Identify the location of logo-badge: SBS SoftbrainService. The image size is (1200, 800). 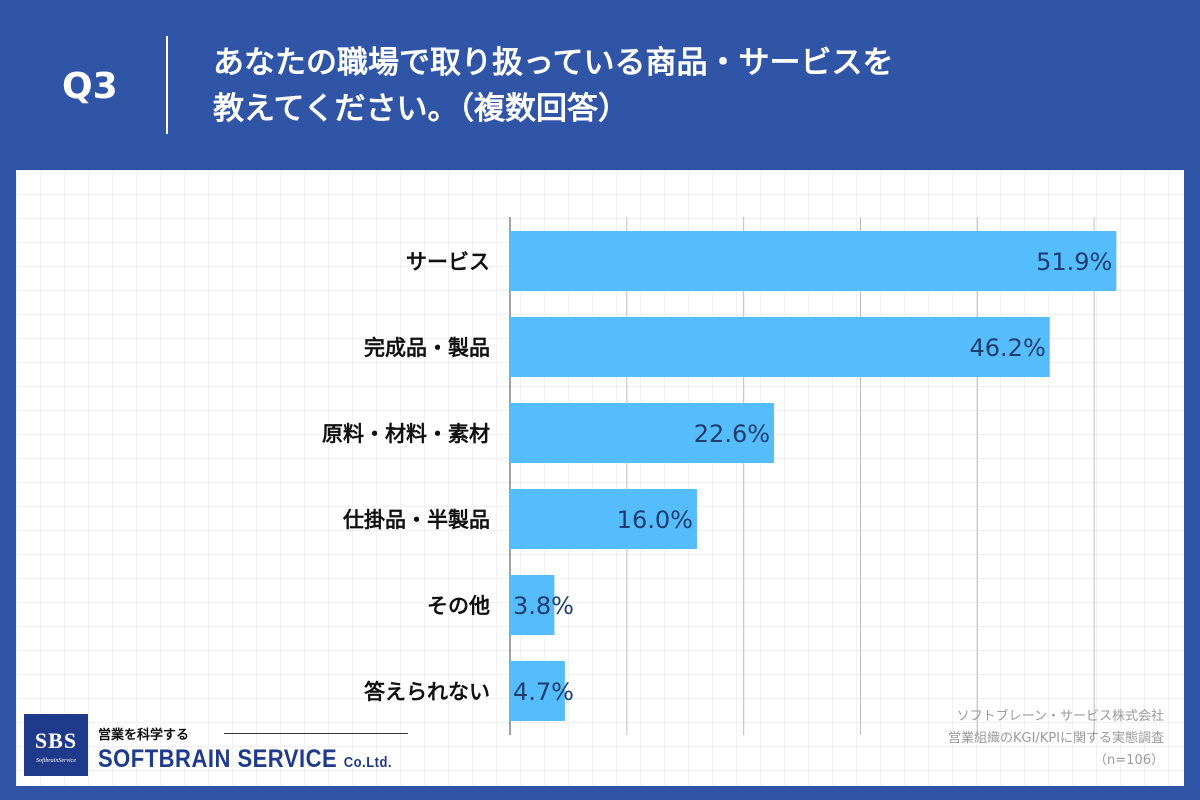
(56, 745).